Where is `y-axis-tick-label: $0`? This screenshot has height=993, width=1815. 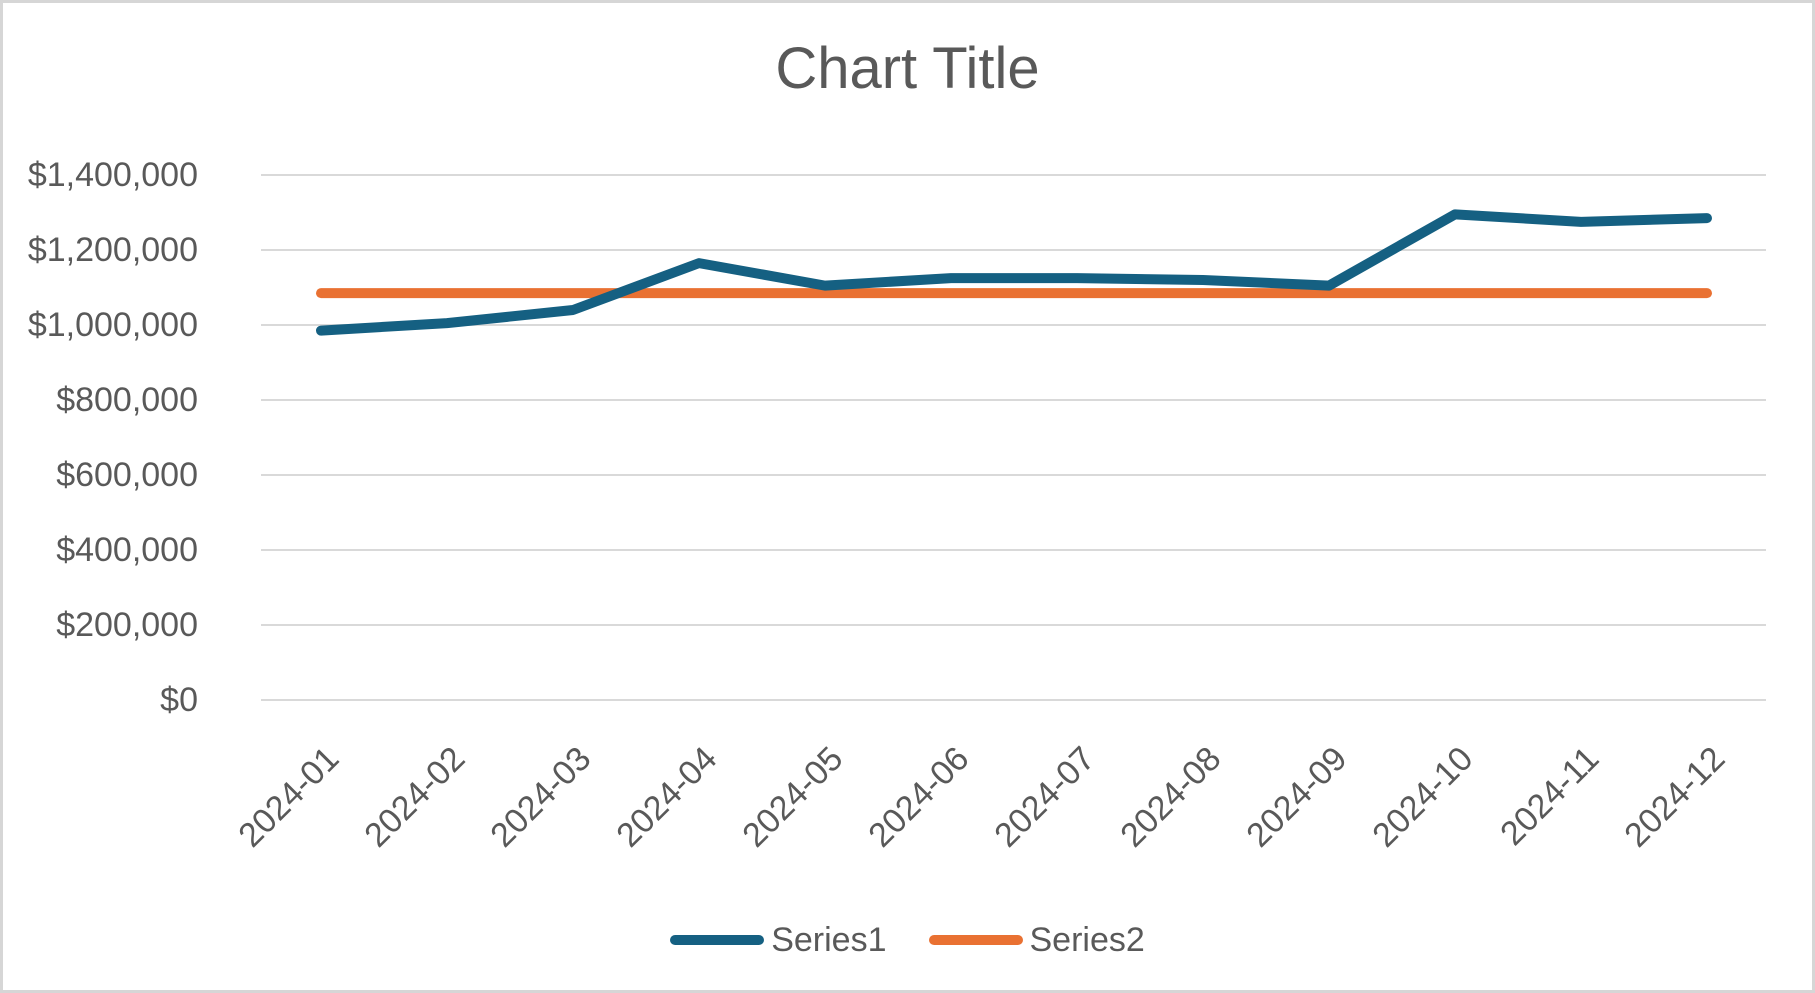
y-axis-tick-label: $0 is located at coordinates (179, 700).